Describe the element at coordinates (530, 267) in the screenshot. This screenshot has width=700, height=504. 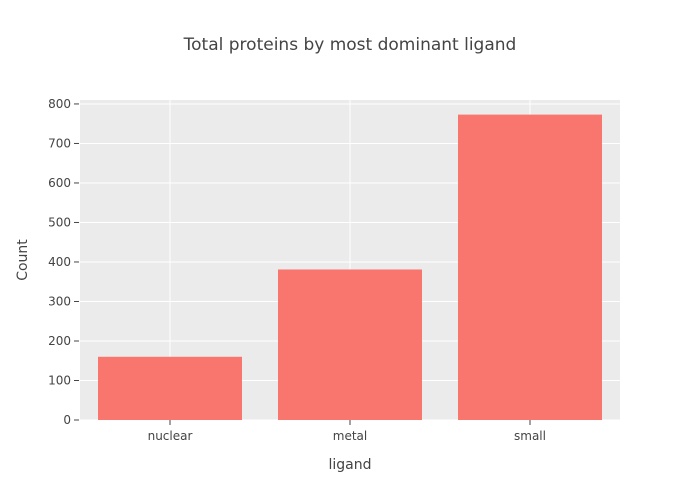
I see `bar-small` at that location.